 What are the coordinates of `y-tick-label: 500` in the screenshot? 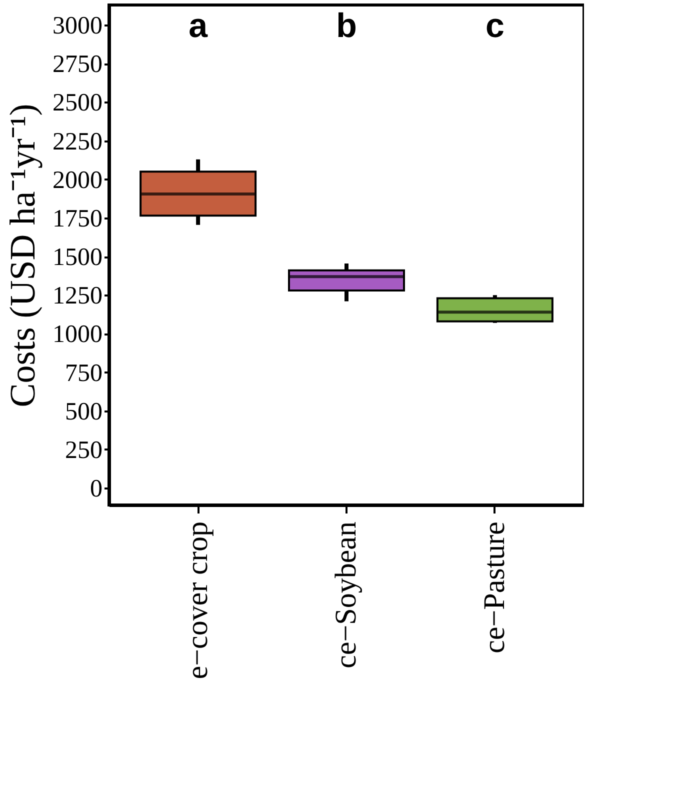 It's located at (83, 412).